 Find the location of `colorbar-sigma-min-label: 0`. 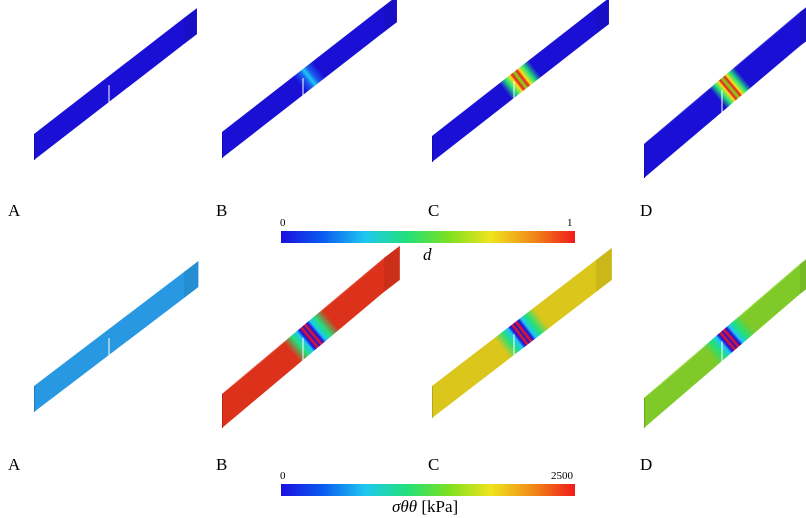

colorbar-sigma-min-label: 0 is located at coordinates (283, 476).